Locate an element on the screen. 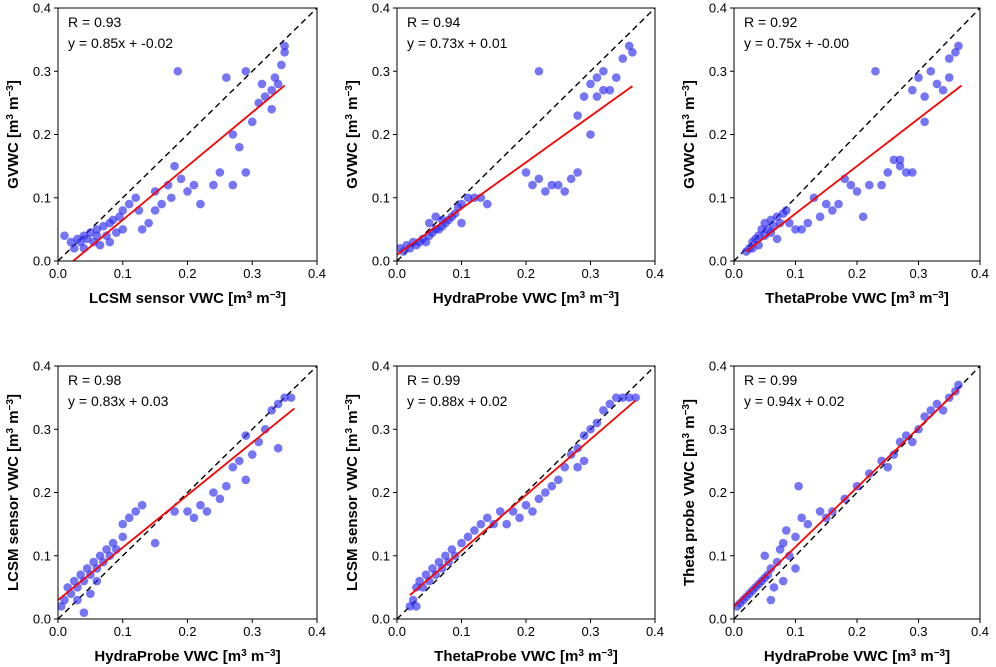  fit-line is located at coordinates (178, 172).